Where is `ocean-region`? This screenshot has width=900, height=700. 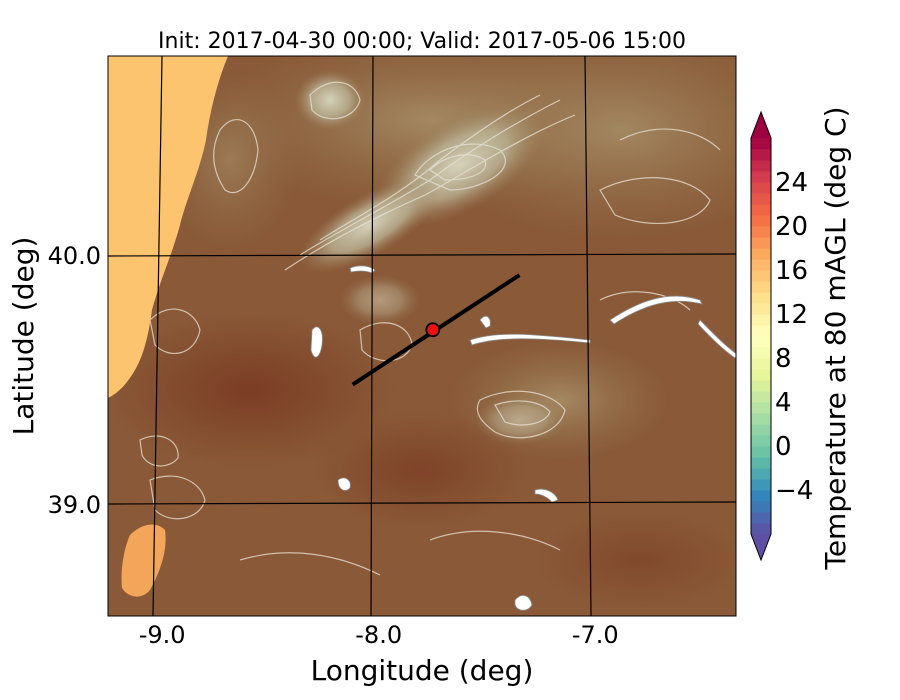 ocean-region is located at coordinates (168, 227).